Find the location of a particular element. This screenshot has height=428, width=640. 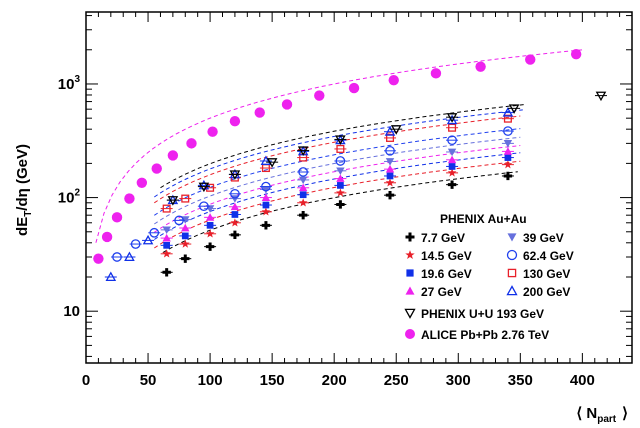

fit-curve-14-5-gev is located at coordinates (337, 204).